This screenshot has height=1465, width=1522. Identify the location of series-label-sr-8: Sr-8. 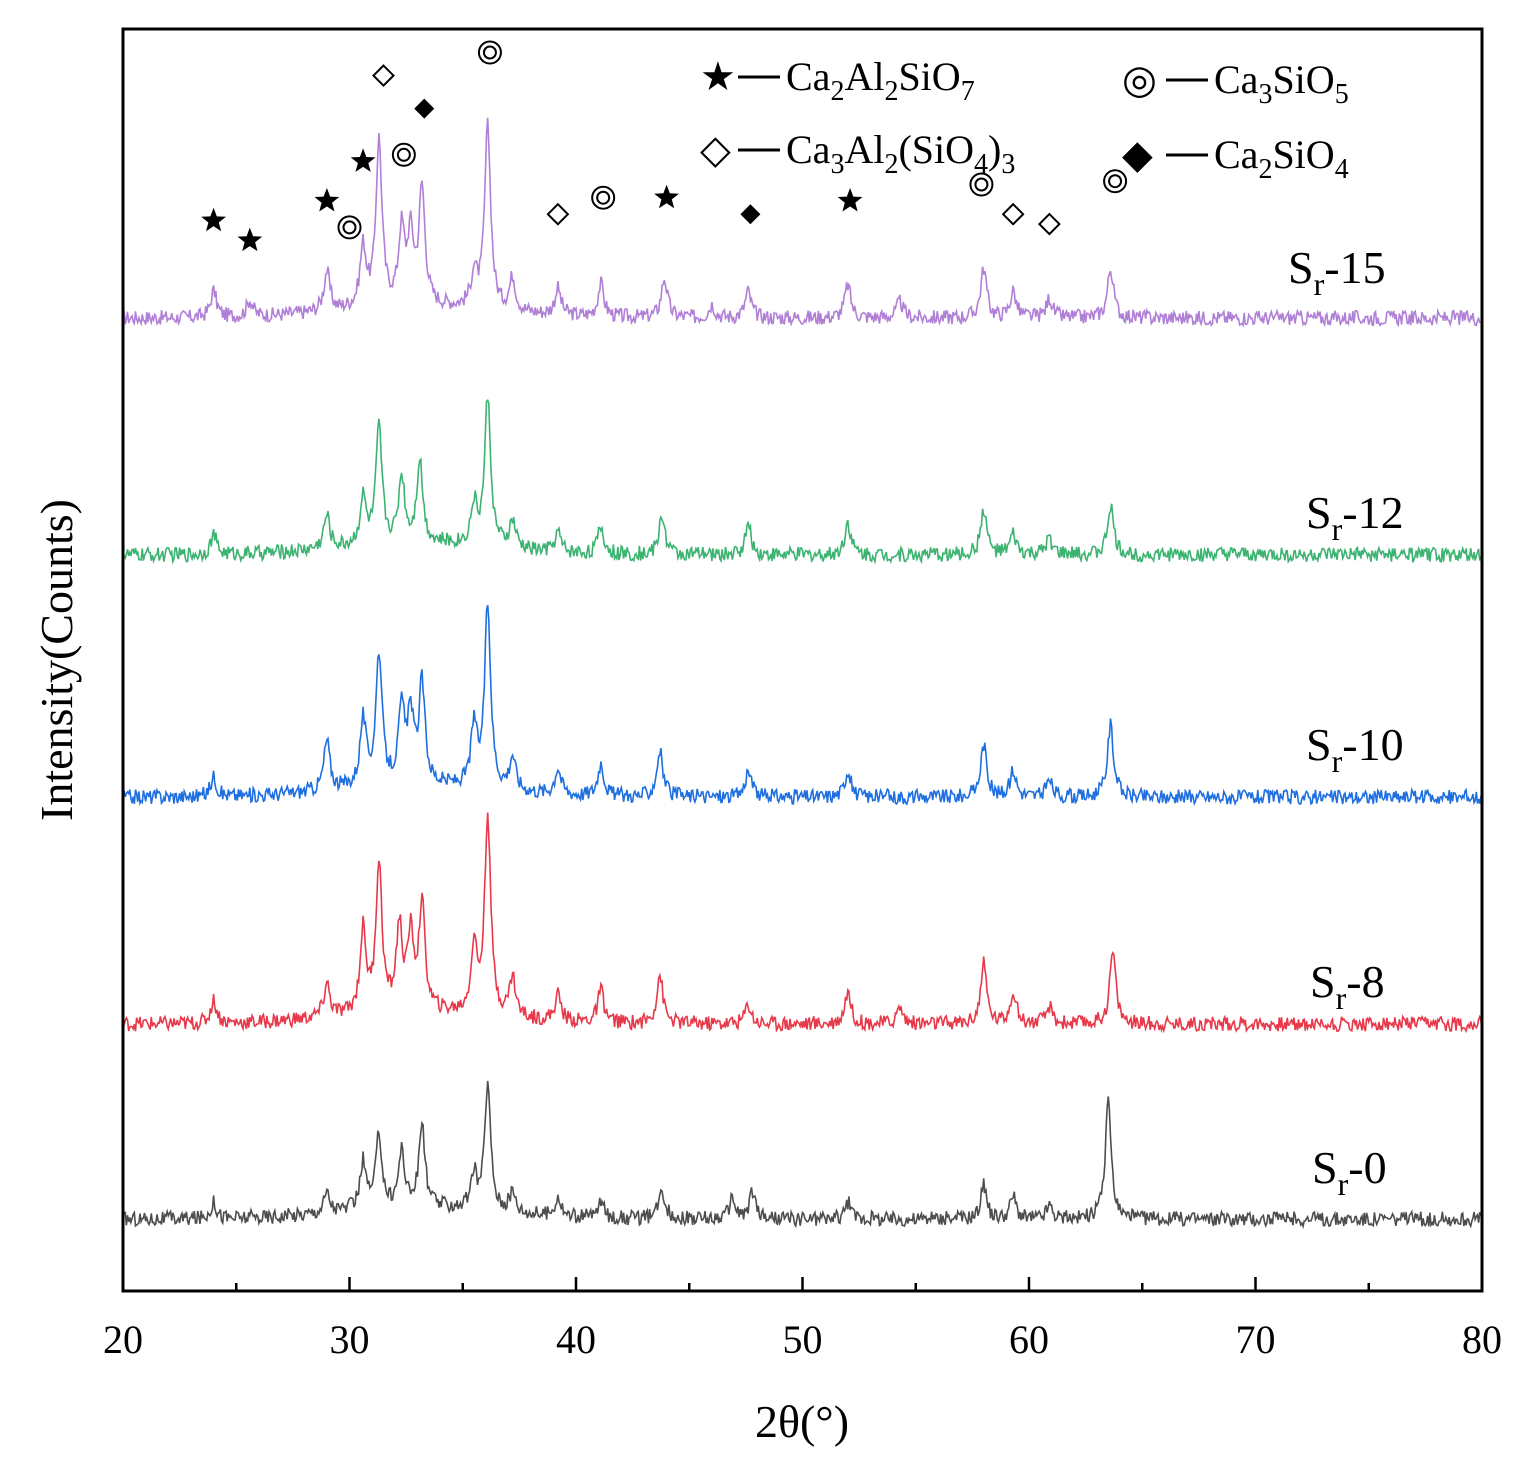
(1347, 986).